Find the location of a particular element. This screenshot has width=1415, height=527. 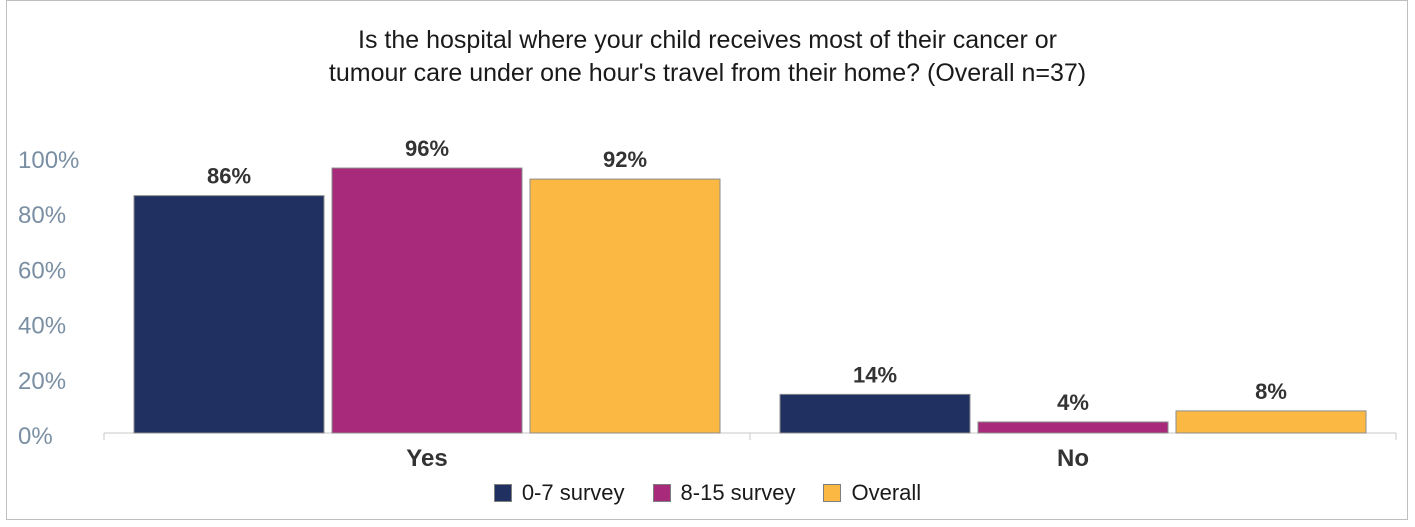

legend-item: 0-7 survey is located at coordinates (559, 493).